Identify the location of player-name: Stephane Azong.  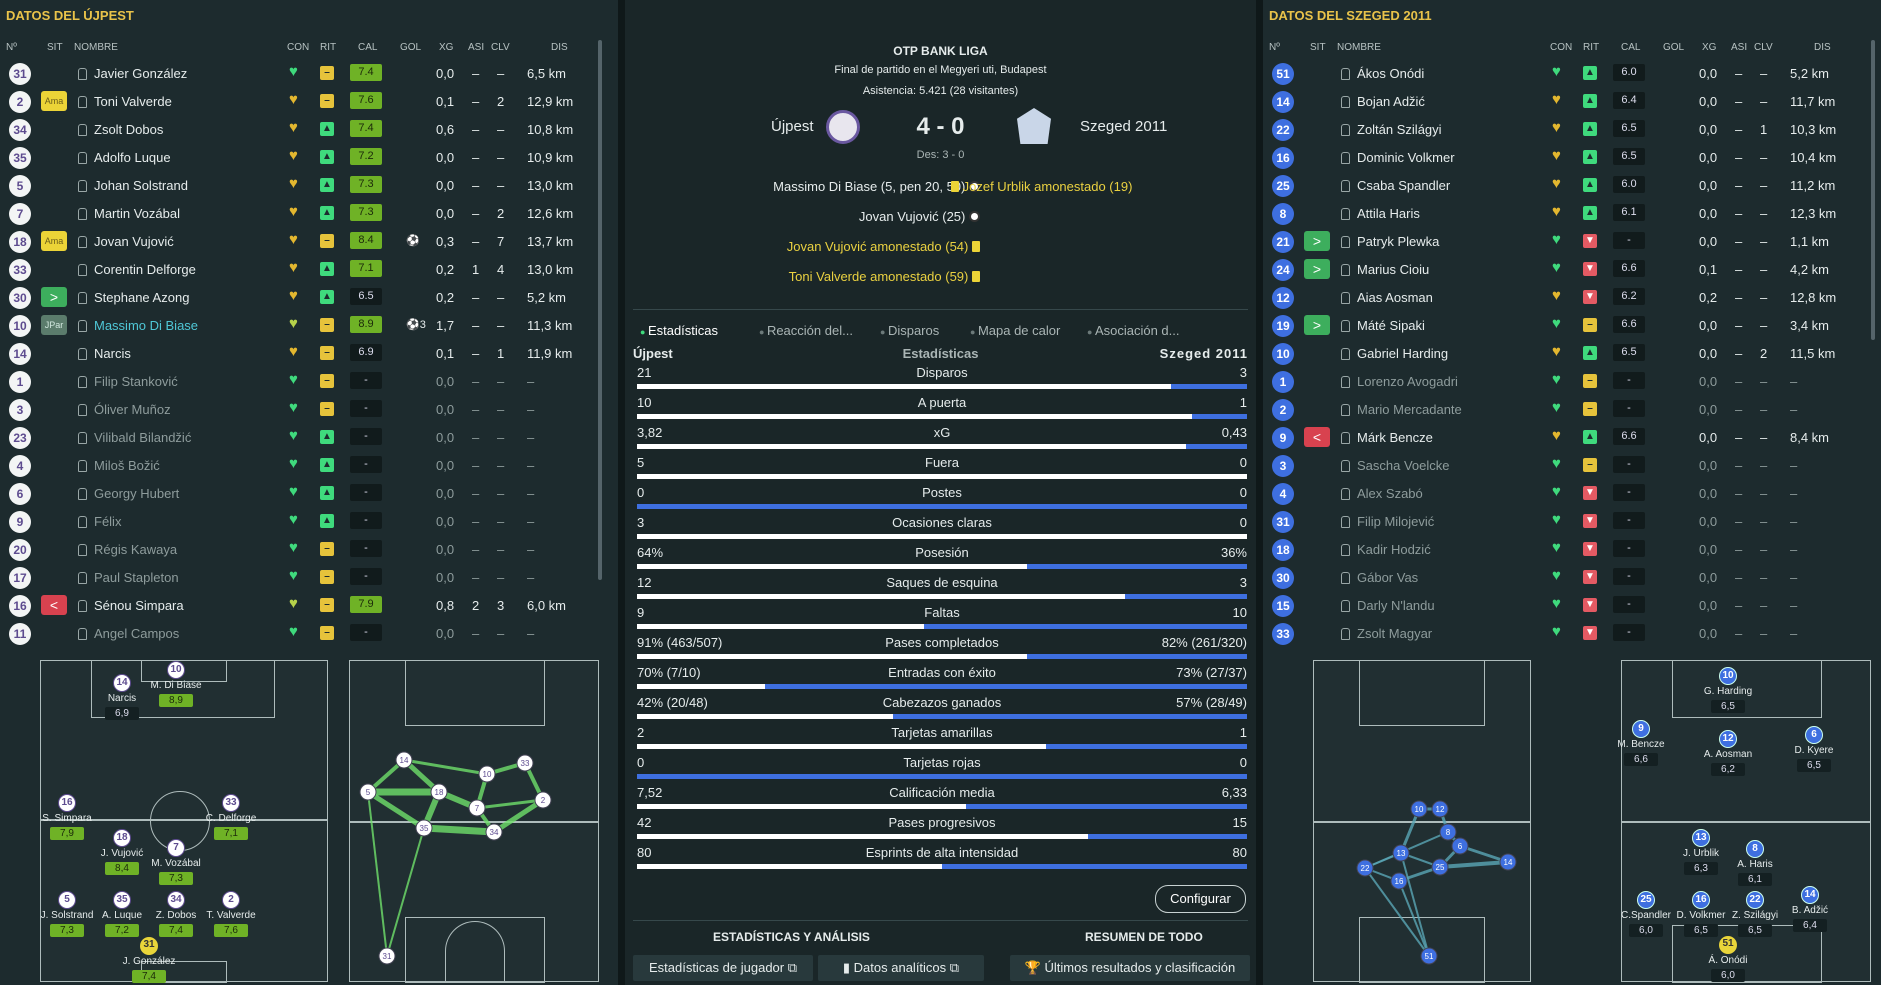
(133, 297).